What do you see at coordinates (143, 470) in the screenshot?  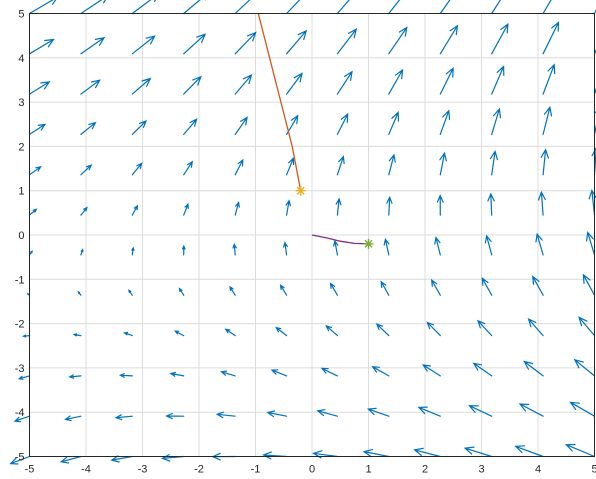 I see `x-tick-label: -3` at bounding box center [143, 470].